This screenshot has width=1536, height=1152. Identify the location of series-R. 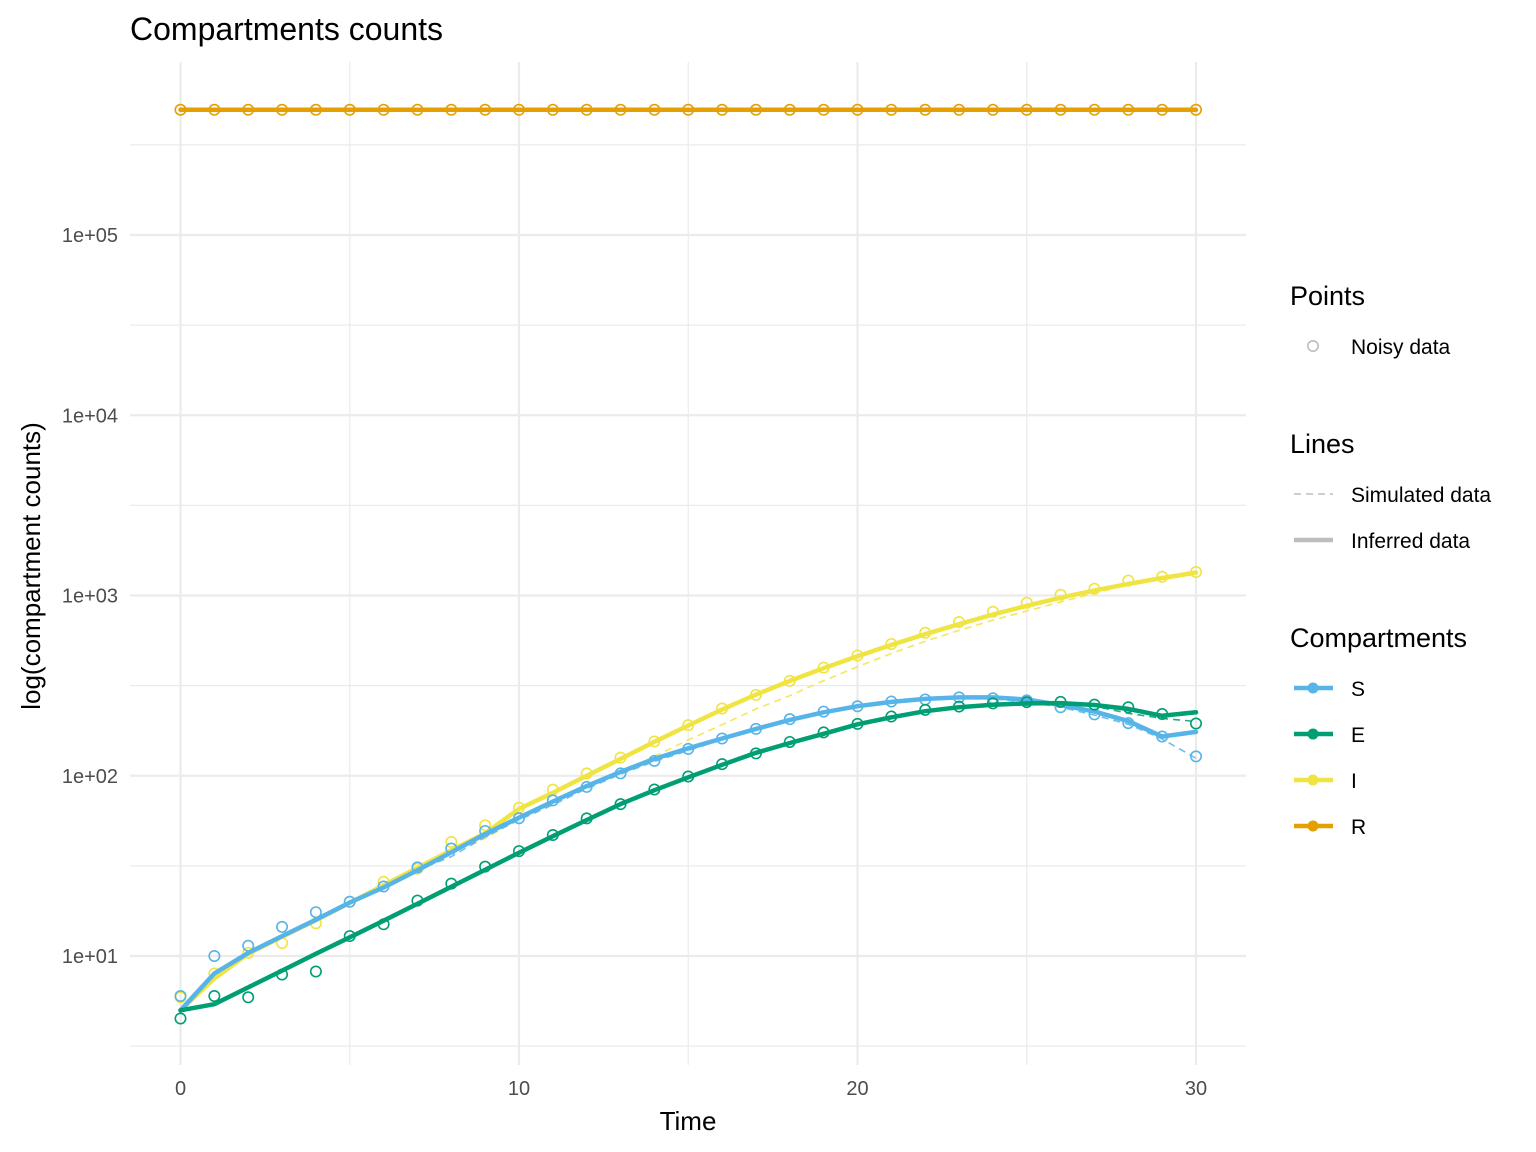
(688, 109).